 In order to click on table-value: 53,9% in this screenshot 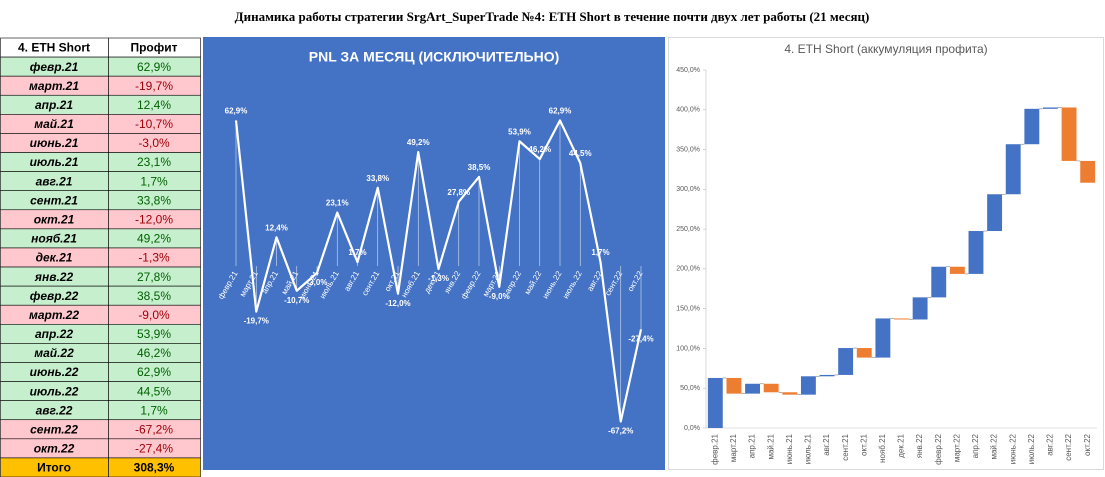, I will do `click(154, 334)`.